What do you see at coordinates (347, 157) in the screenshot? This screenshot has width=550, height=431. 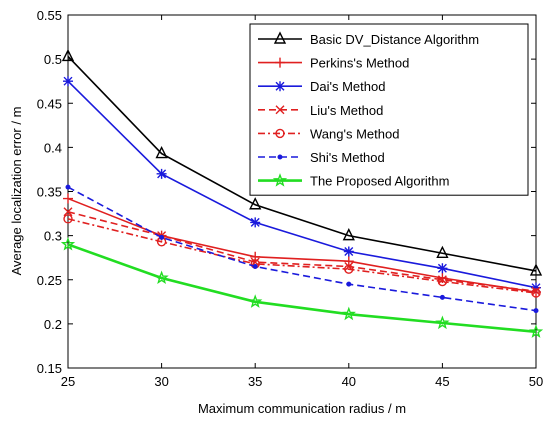 I see `legend-label: Shi's Method` at bounding box center [347, 157].